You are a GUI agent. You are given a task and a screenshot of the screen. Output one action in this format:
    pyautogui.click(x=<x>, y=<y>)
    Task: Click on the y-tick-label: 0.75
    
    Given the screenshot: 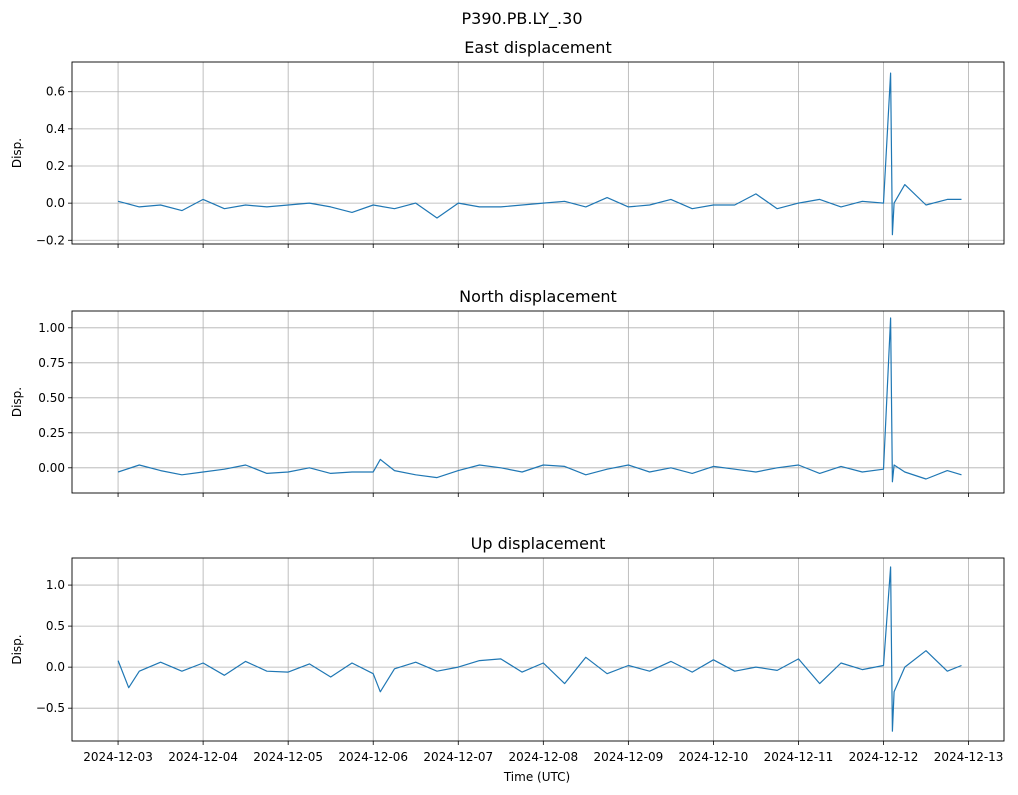 What is the action you would take?
    pyautogui.click(x=51, y=363)
    